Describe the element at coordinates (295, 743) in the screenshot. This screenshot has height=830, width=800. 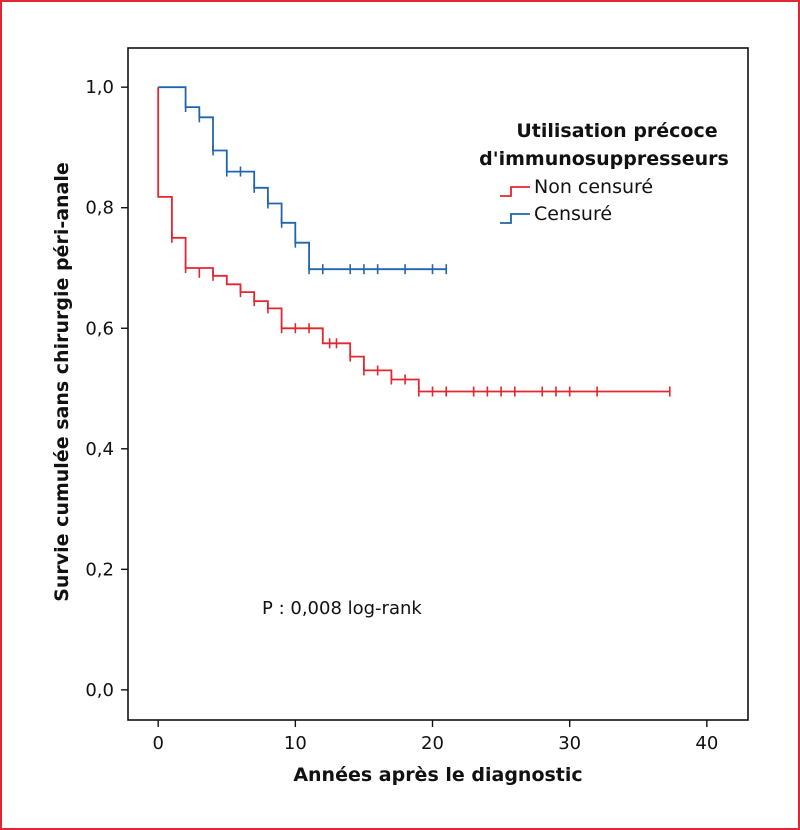
I see `x-tick-label: 10` at that location.